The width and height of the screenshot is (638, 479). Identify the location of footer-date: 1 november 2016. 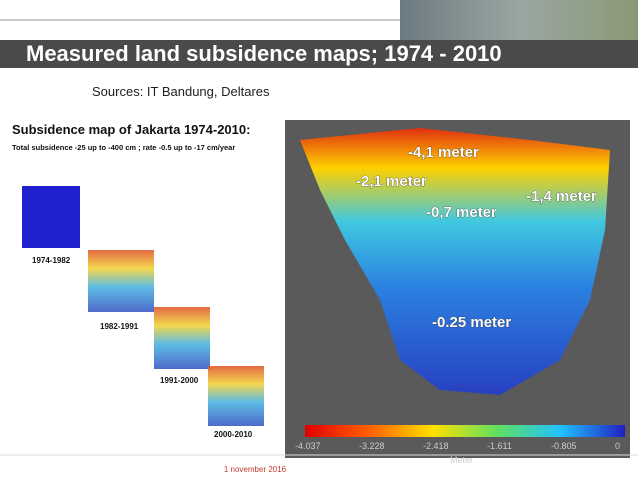
(255, 469).